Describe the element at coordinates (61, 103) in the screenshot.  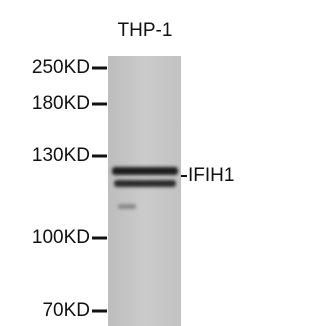
I see `marker-label: 180KD` at that location.